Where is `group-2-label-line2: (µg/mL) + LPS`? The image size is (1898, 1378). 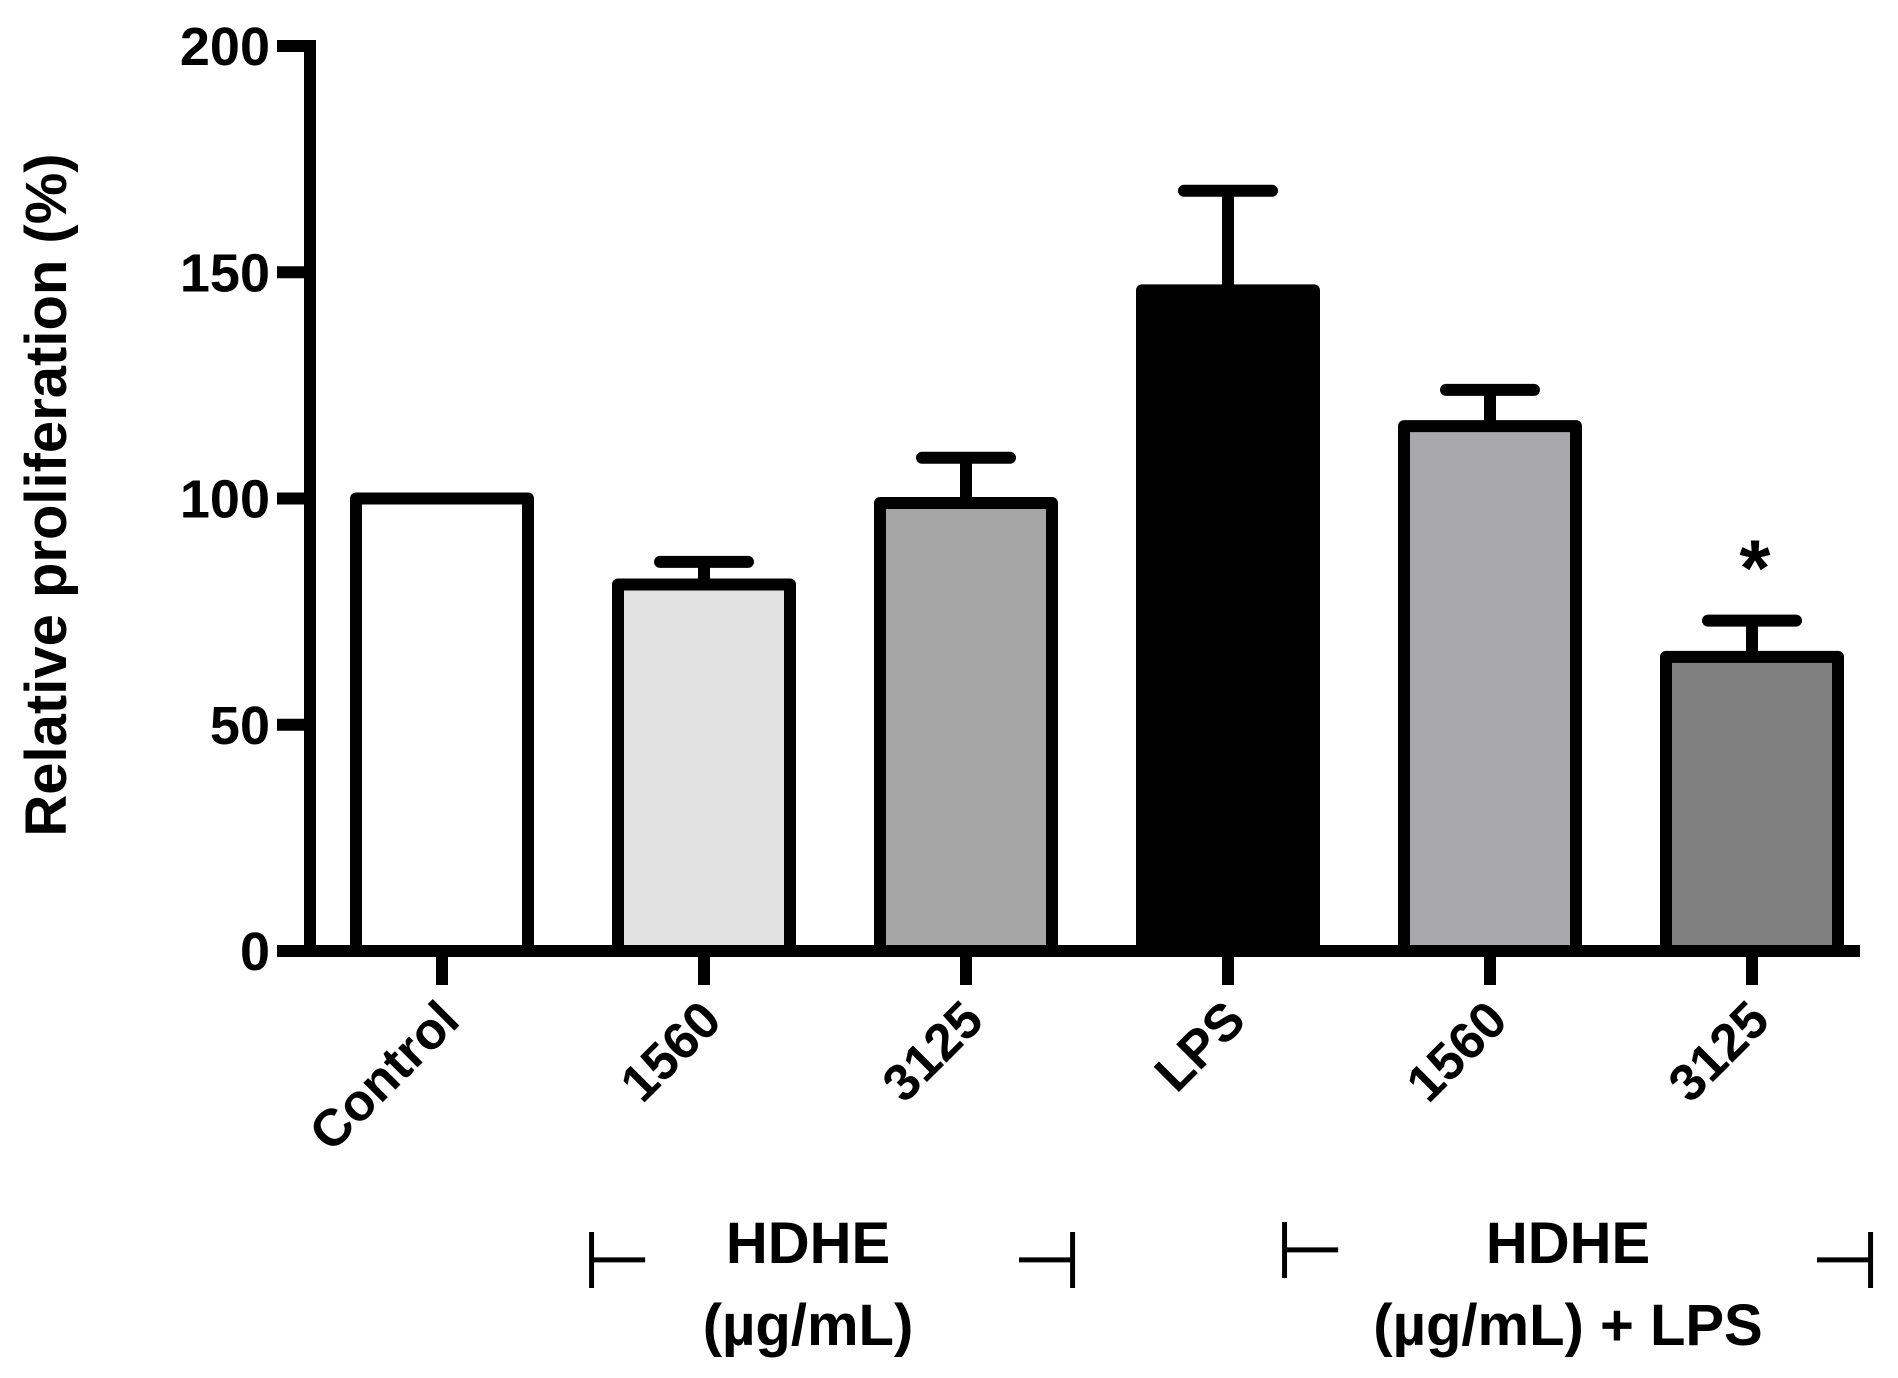
group-2-label-line2: (µg/mL) + LPS is located at coordinates (1568, 1325).